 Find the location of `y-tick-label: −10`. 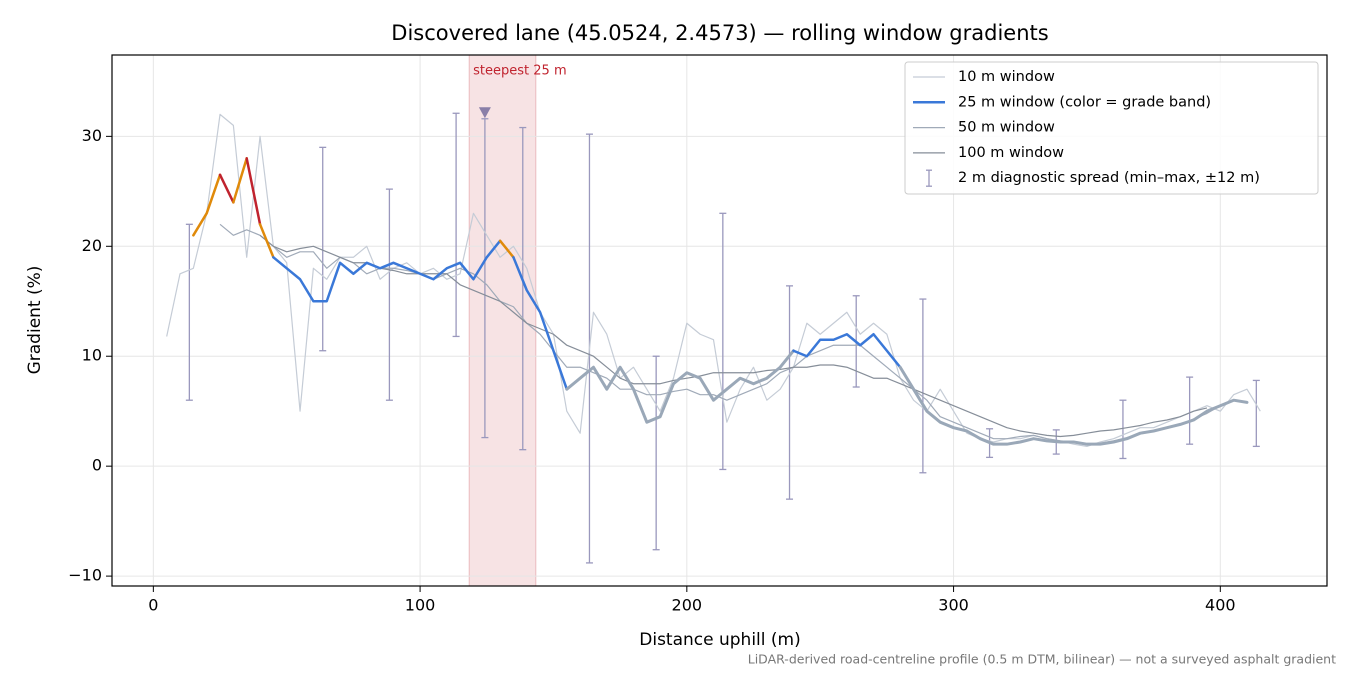

y-tick-label: −10 is located at coordinates (85, 575).